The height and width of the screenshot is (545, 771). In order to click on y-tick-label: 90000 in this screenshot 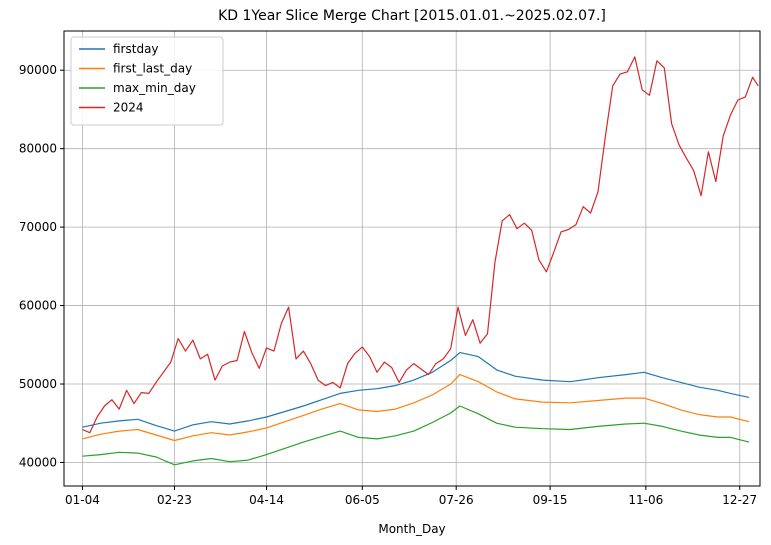, I will do `click(38, 70)`.